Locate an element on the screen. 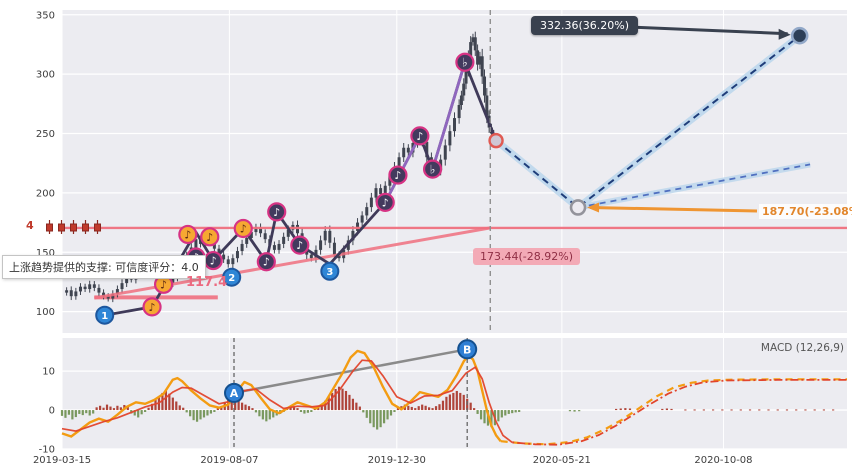 The image size is (852, 471). mid-arrow-line is located at coordinates (673, 209).